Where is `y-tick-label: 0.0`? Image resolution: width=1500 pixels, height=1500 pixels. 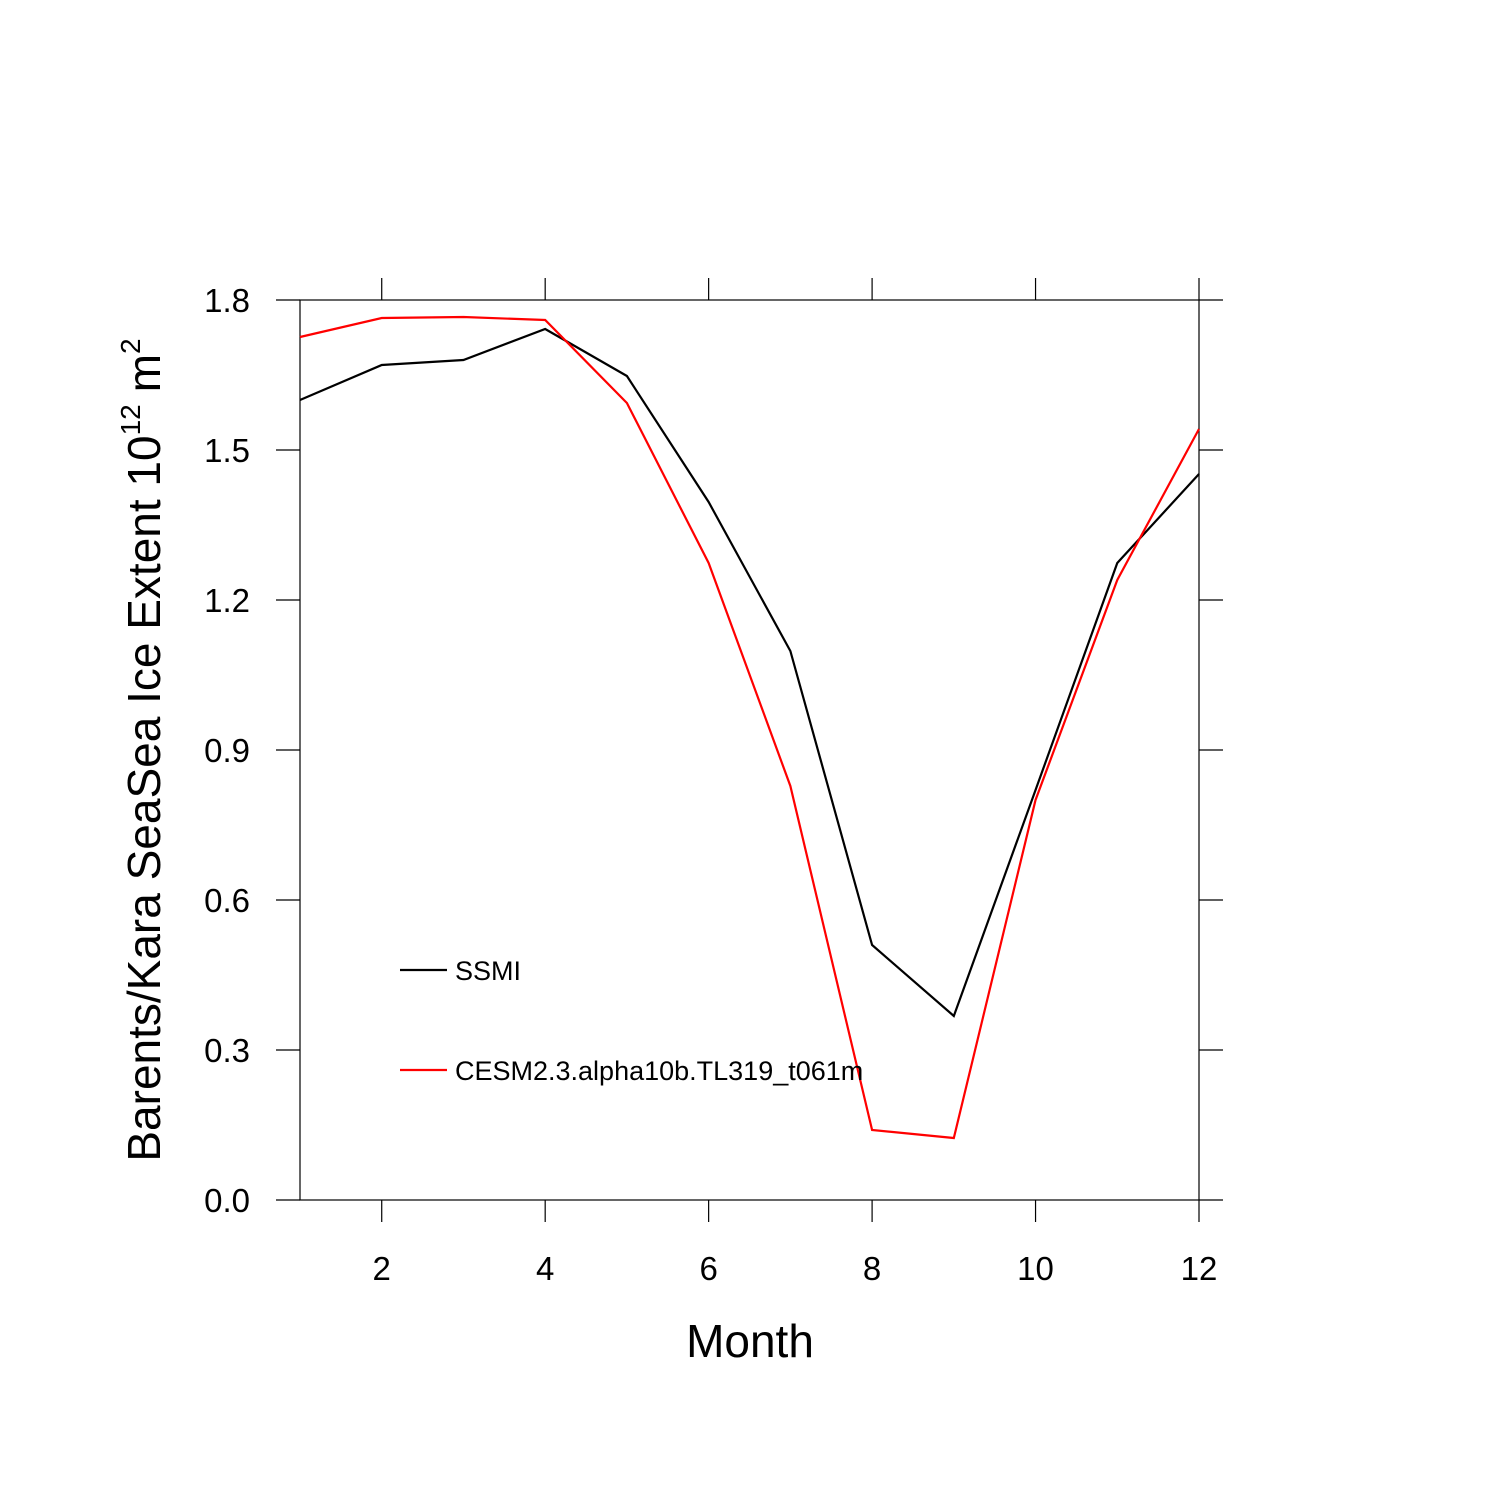
y-tick-label: 0.0 is located at coordinates (227, 1200).